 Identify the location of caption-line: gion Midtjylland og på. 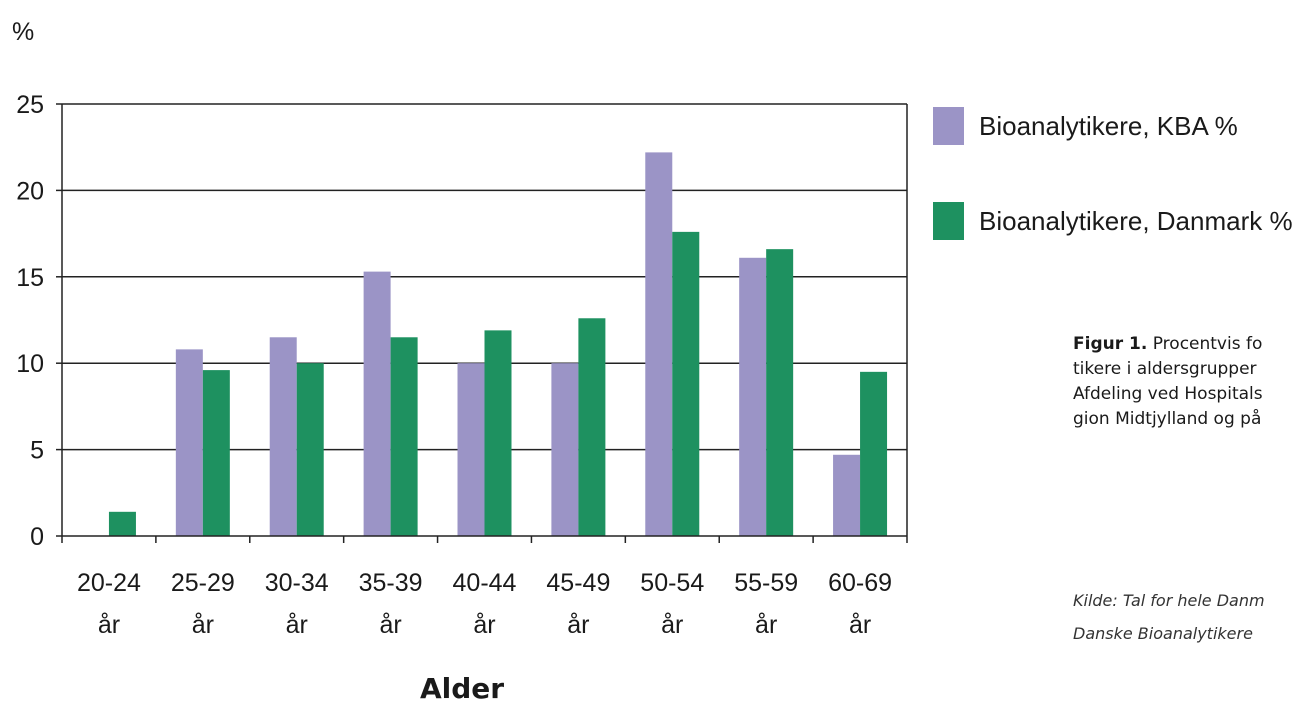
(1167, 419).